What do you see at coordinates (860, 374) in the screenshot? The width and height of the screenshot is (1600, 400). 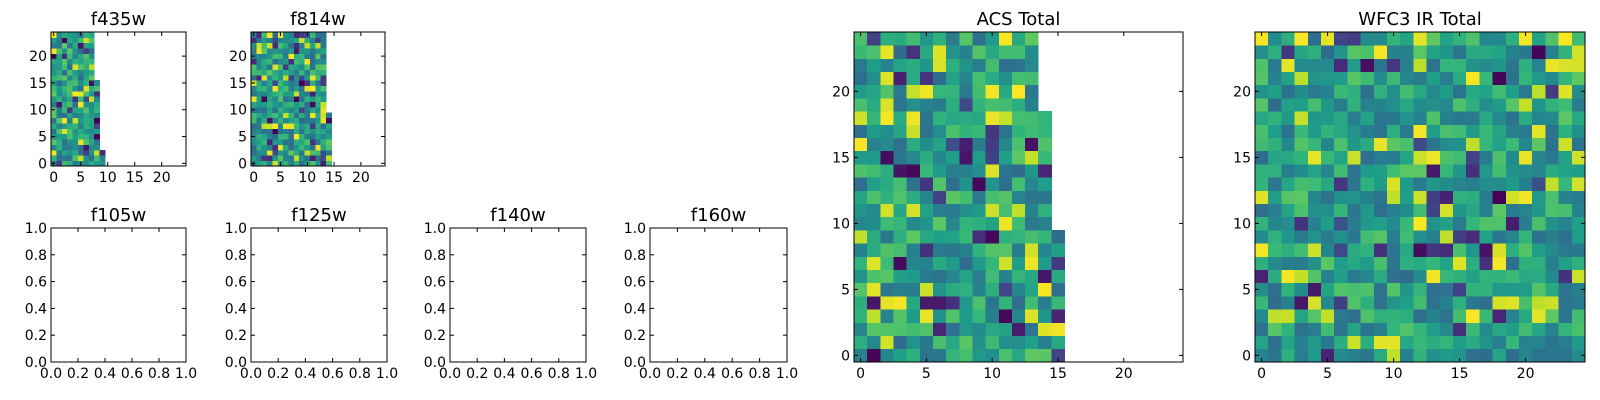 I see `x-tick-label: 0` at bounding box center [860, 374].